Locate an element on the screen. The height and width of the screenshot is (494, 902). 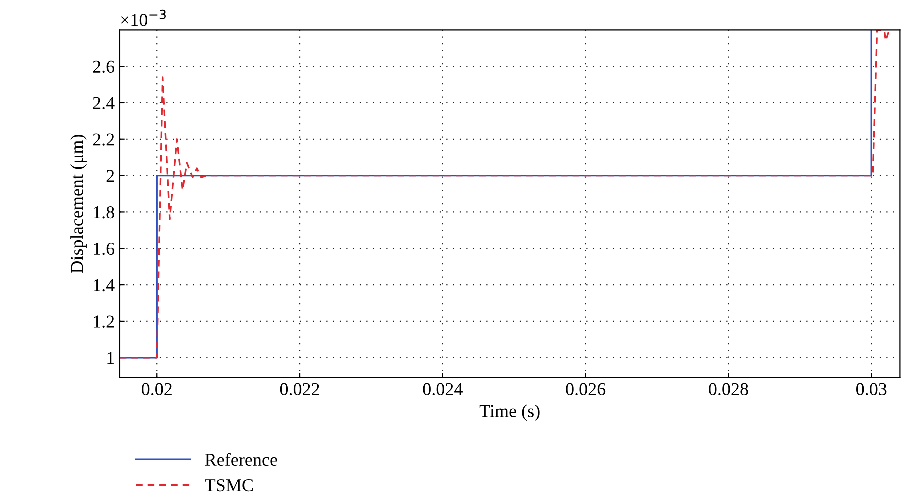
x-tick-label: 0.024 is located at coordinates (443, 389).